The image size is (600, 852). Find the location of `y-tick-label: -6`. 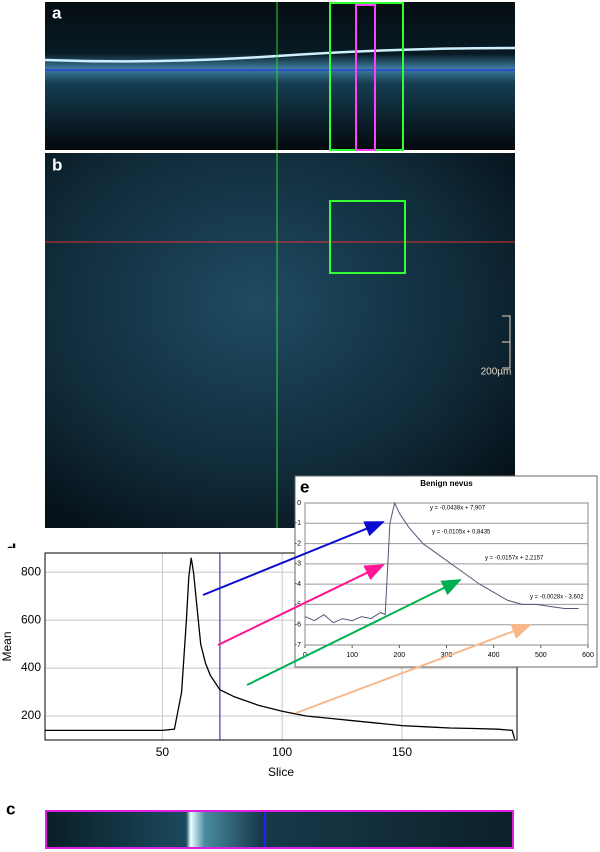

y-tick-label: -6 is located at coordinates (298, 625).